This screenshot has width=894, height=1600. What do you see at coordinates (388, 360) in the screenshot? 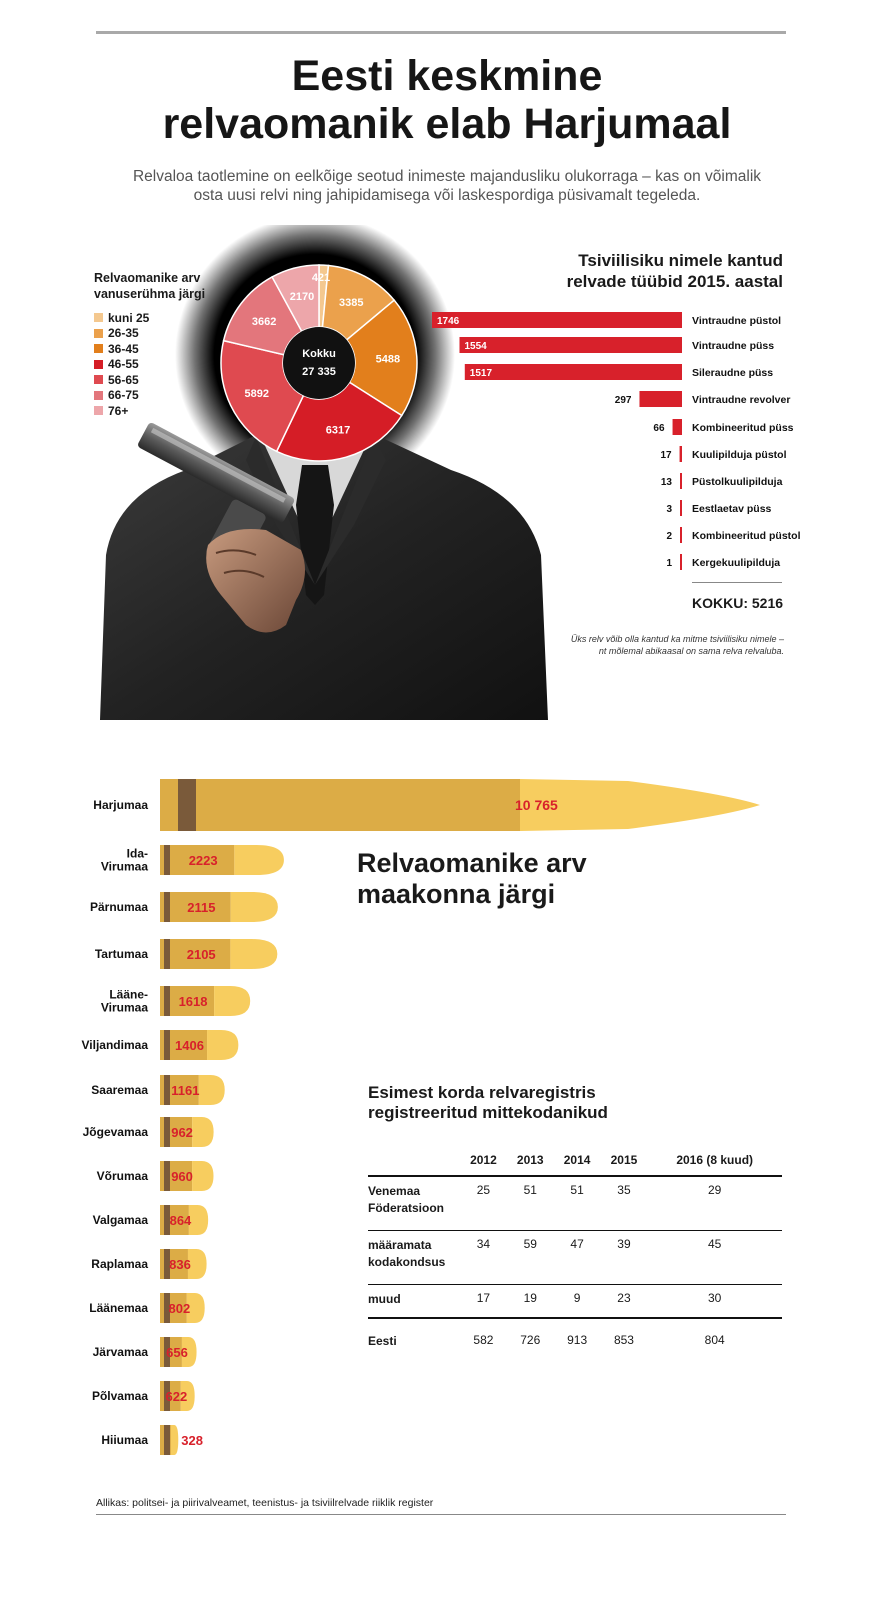
I see `donut-slice-label: 5488` at bounding box center [388, 360].